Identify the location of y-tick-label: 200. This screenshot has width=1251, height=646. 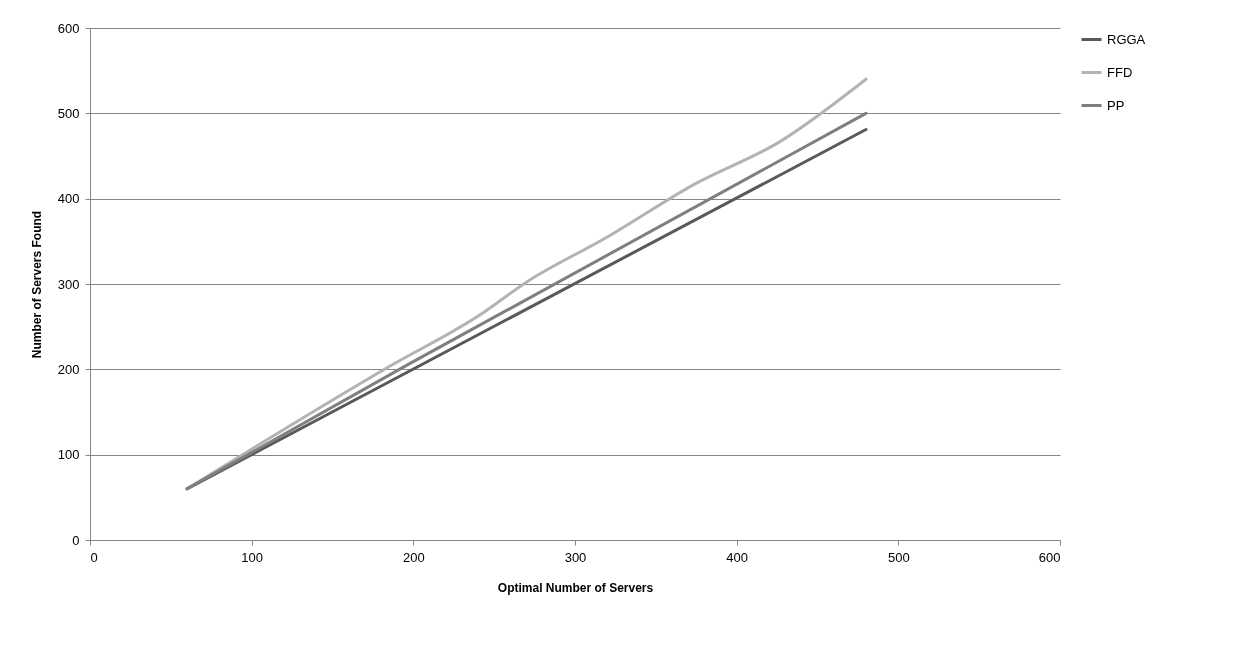
(68, 369).